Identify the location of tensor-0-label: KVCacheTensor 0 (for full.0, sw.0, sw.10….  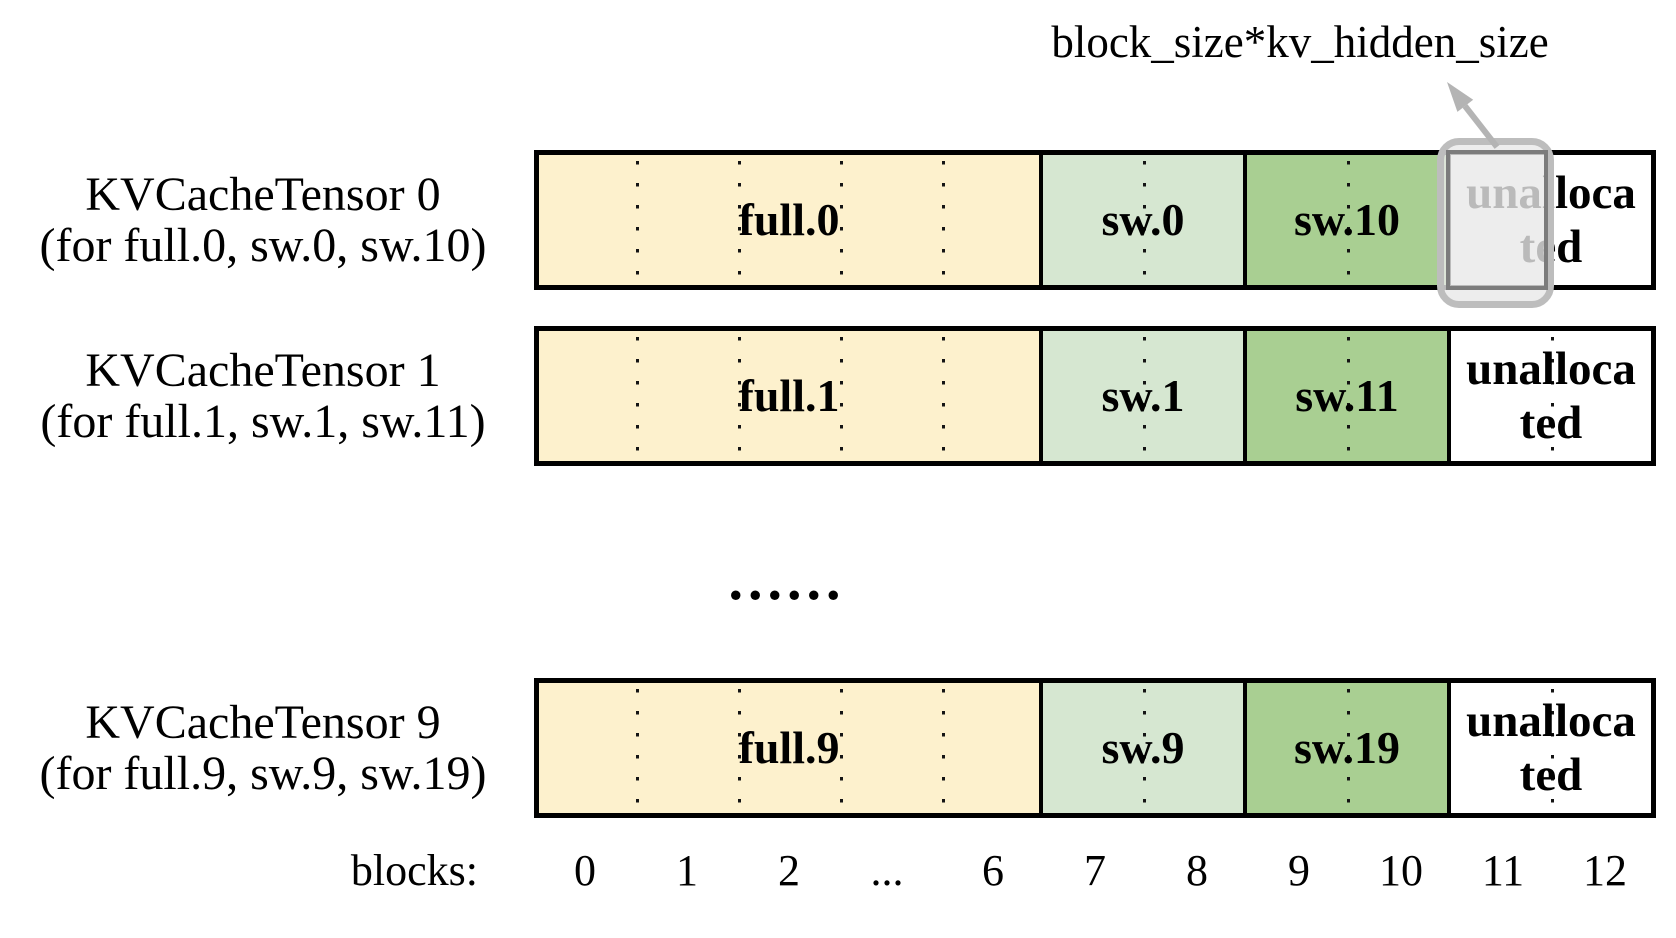
(263, 220).